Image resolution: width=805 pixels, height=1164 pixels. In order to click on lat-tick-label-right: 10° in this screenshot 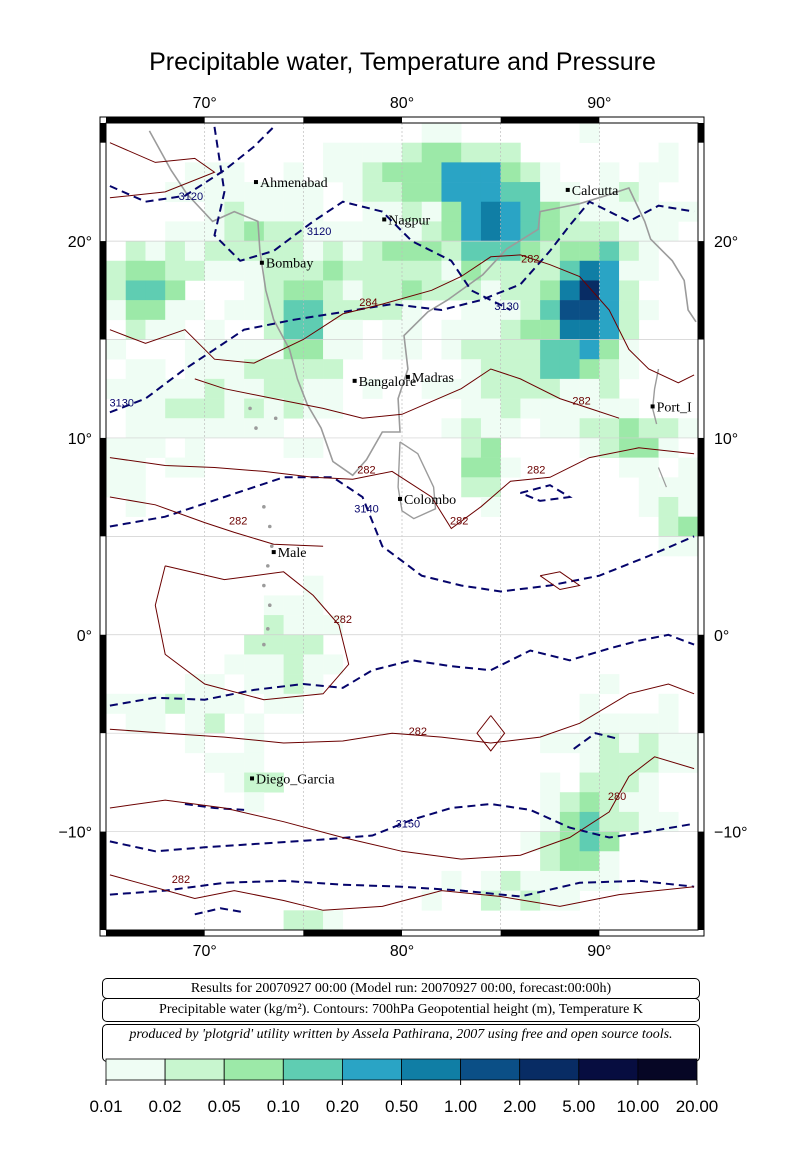, I will do `click(726, 439)`.